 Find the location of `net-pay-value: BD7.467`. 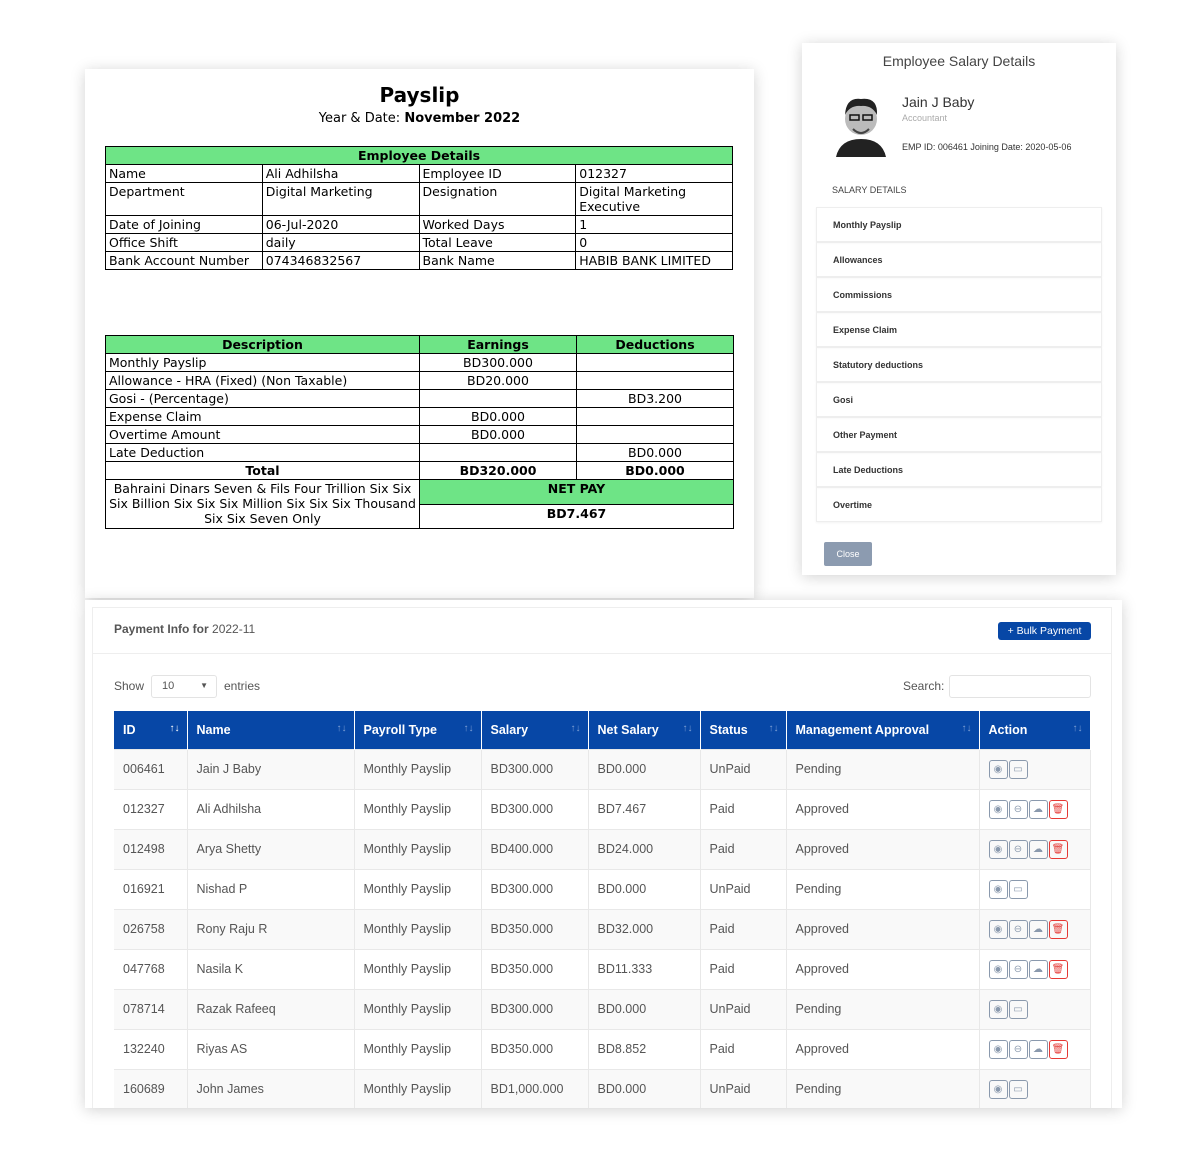

net-pay-value: BD7.467 is located at coordinates (576, 516).